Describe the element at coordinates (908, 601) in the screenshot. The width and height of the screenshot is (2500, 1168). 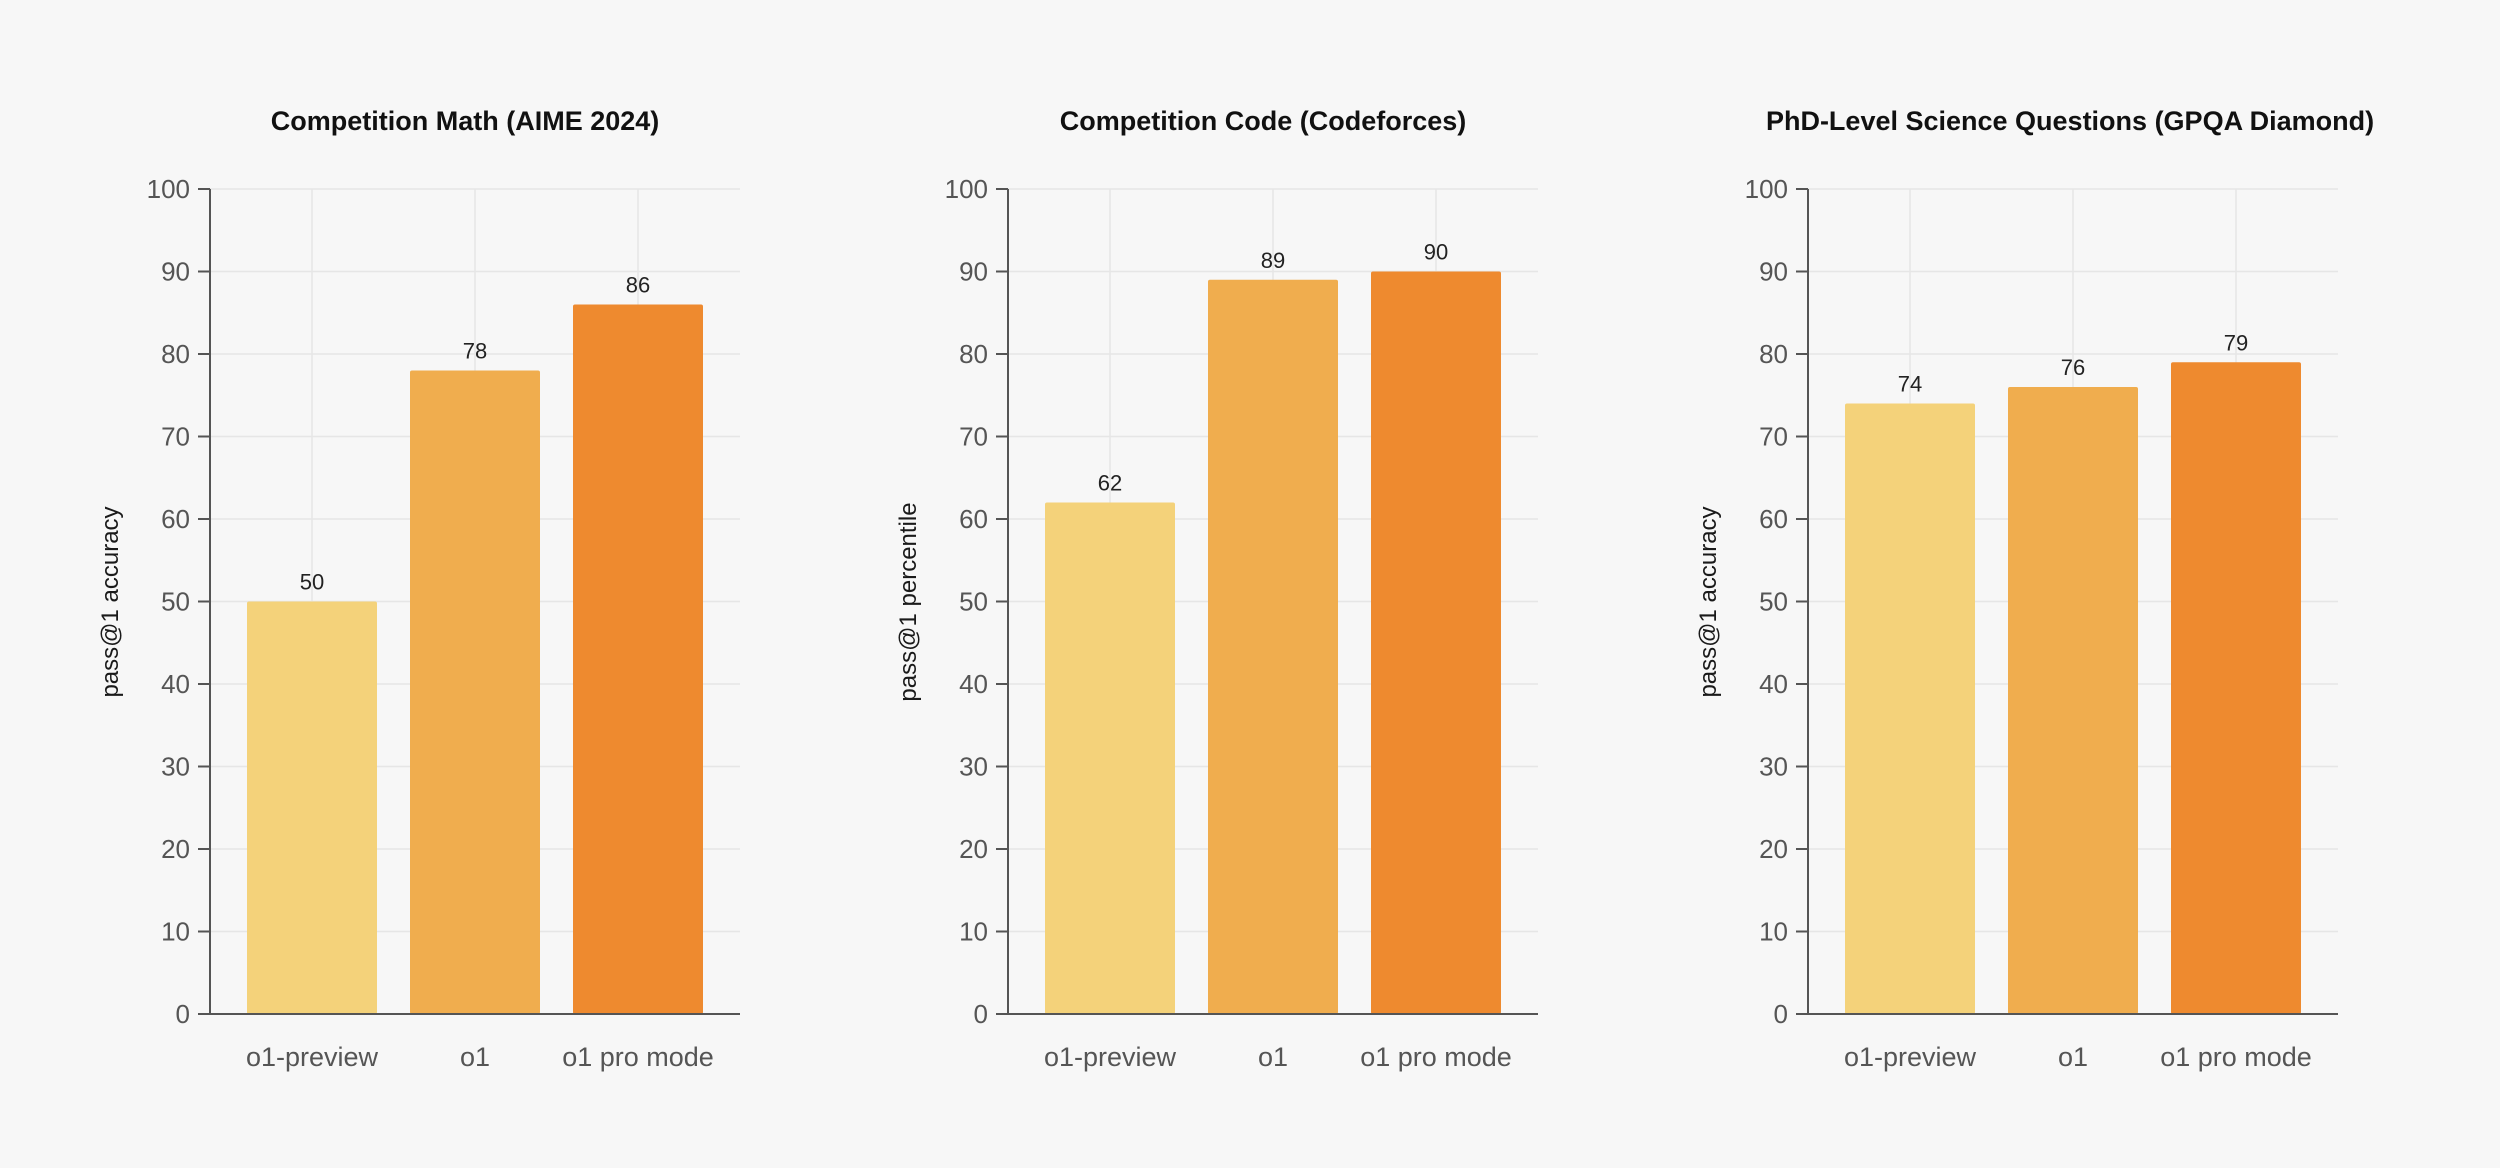
I see `y-axis-label: pass@1 percentile` at that location.